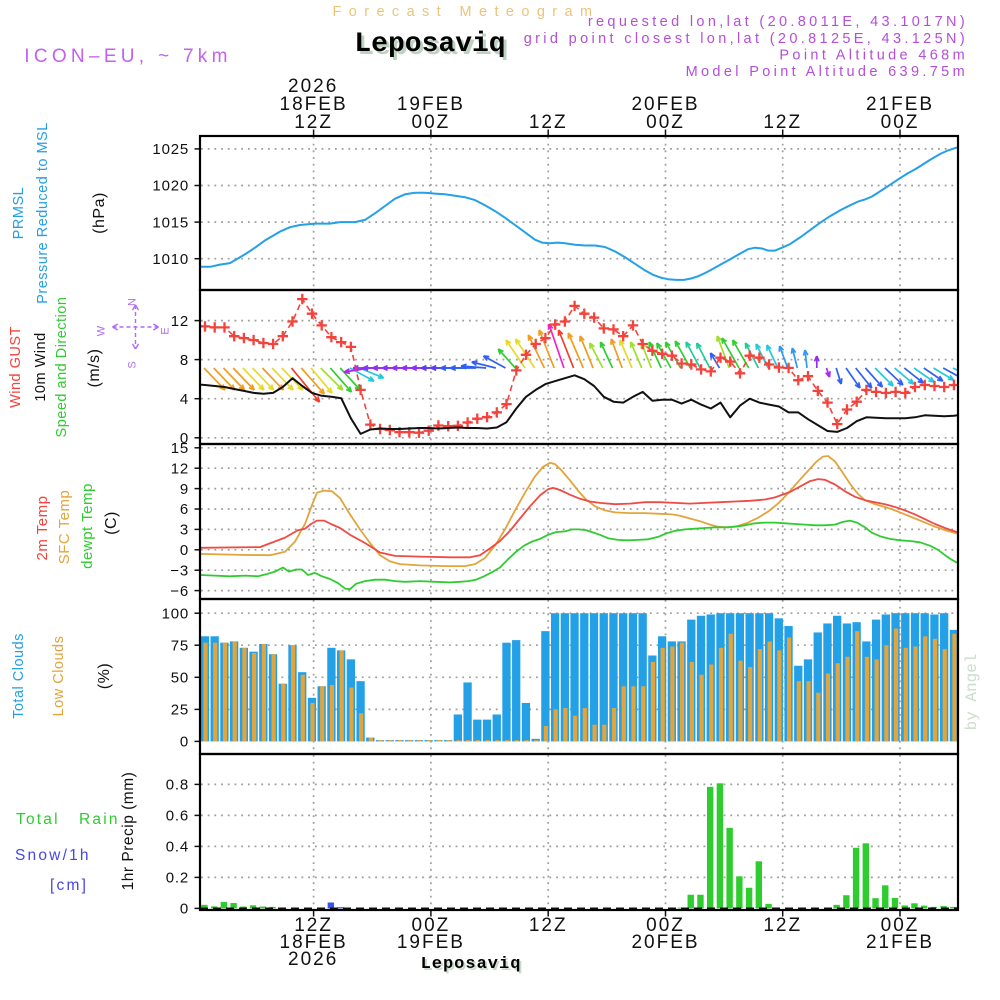 The image size is (1000, 1000). Describe the element at coordinates (972, 692) in the screenshot. I see `svg-text: by Angel` at that location.